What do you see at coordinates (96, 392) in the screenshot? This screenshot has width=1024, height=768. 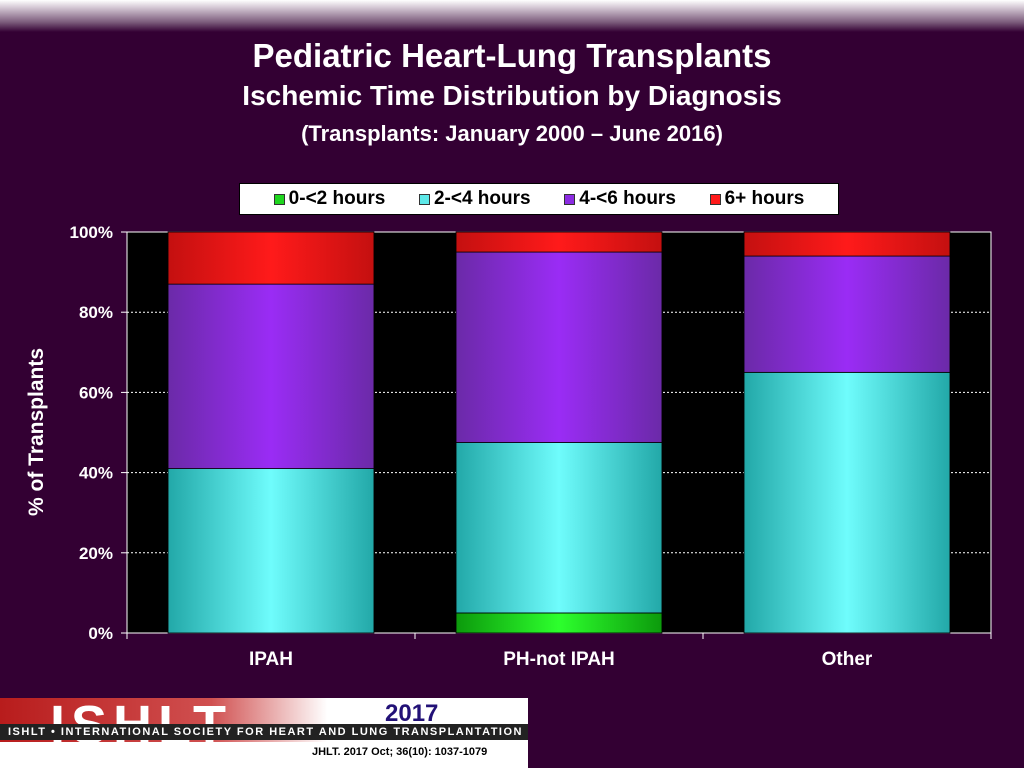 I see `y-tick-label: 60%` at bounding box center [96, 392].